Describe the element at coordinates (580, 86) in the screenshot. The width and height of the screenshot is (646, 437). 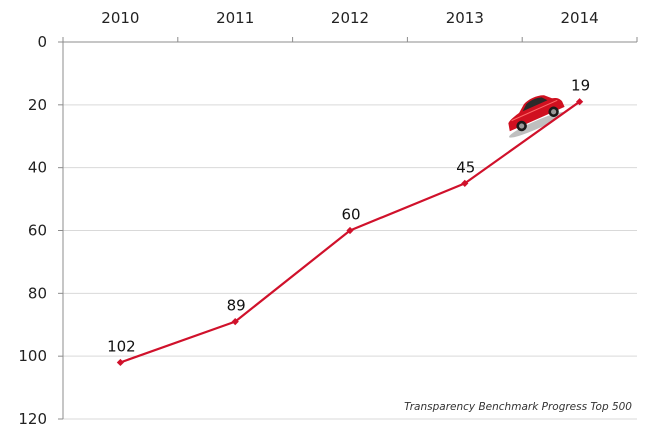
I see `data-label: 19` at that location.